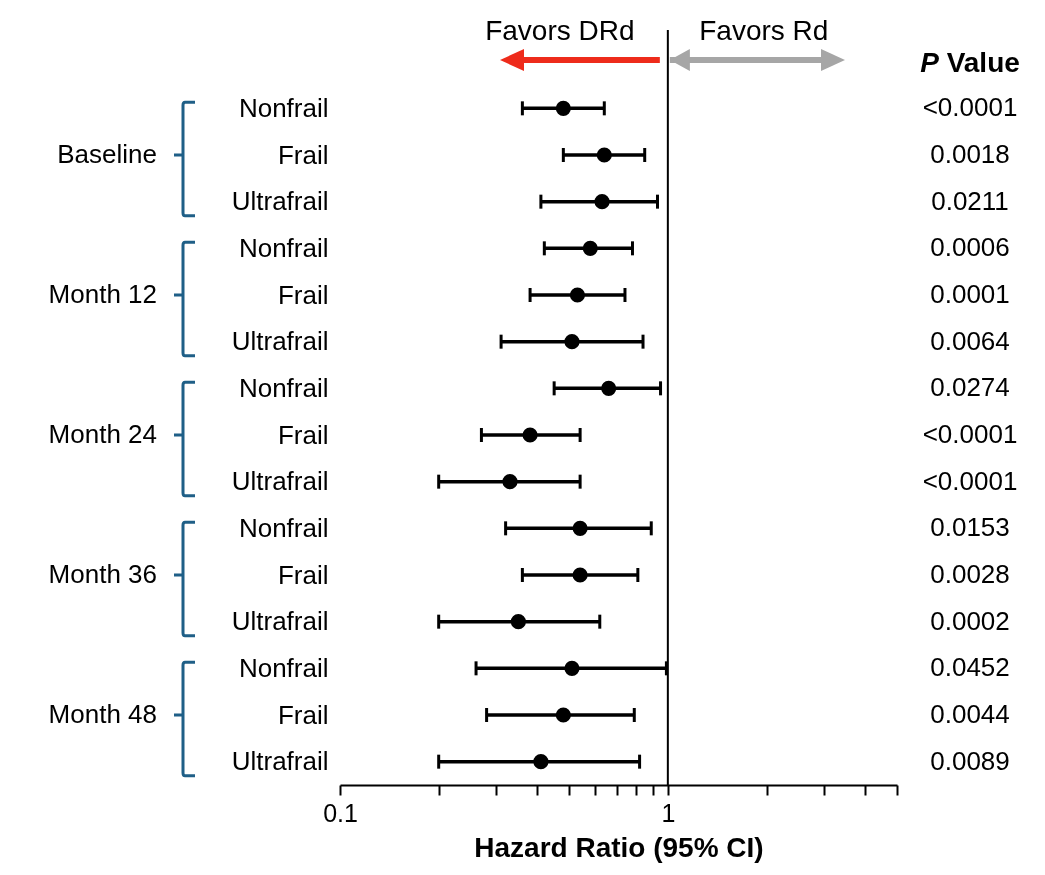  What do you see at coordinates (102, 714) in the screenshot?
I see `text: Month 48` at bounding box center [102, 714].